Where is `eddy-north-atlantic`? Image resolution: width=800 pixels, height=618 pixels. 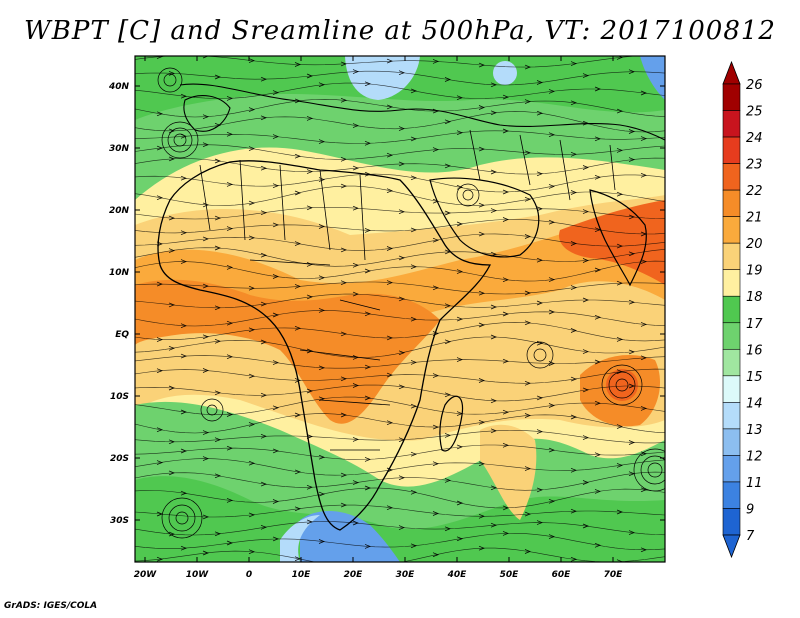
eddy-north-atlantic is located at coordinates (180, 140).